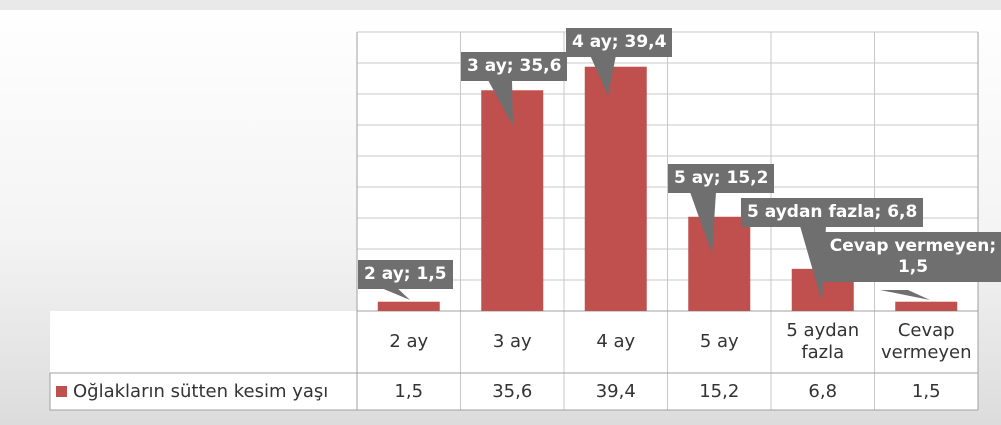 The width and height of the screenshot is (1001, 425). I want to click on data-label-6: Cevap vermeyen; 1,5, so click(909, 257).